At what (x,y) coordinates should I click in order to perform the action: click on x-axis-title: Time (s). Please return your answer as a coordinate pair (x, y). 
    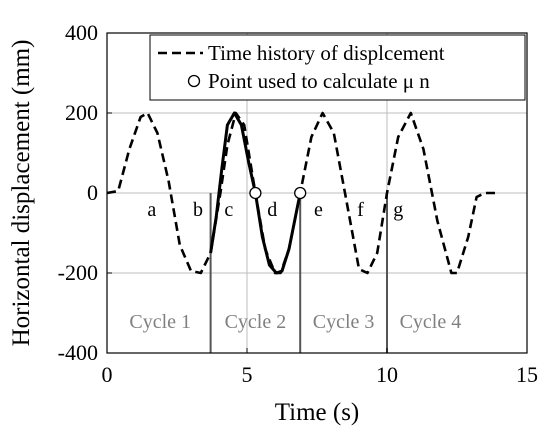
    Looking at the image, I should click on (317, 412).